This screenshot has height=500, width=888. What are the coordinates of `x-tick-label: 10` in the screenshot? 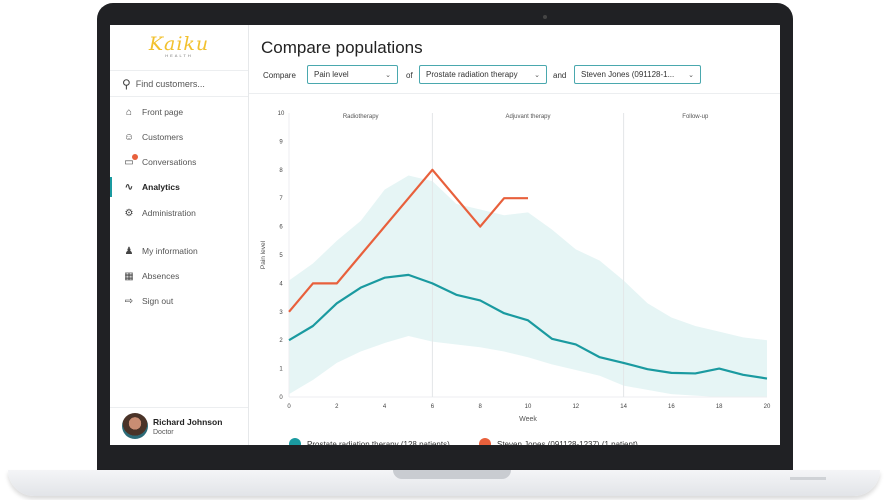 It's located at (528, 407).